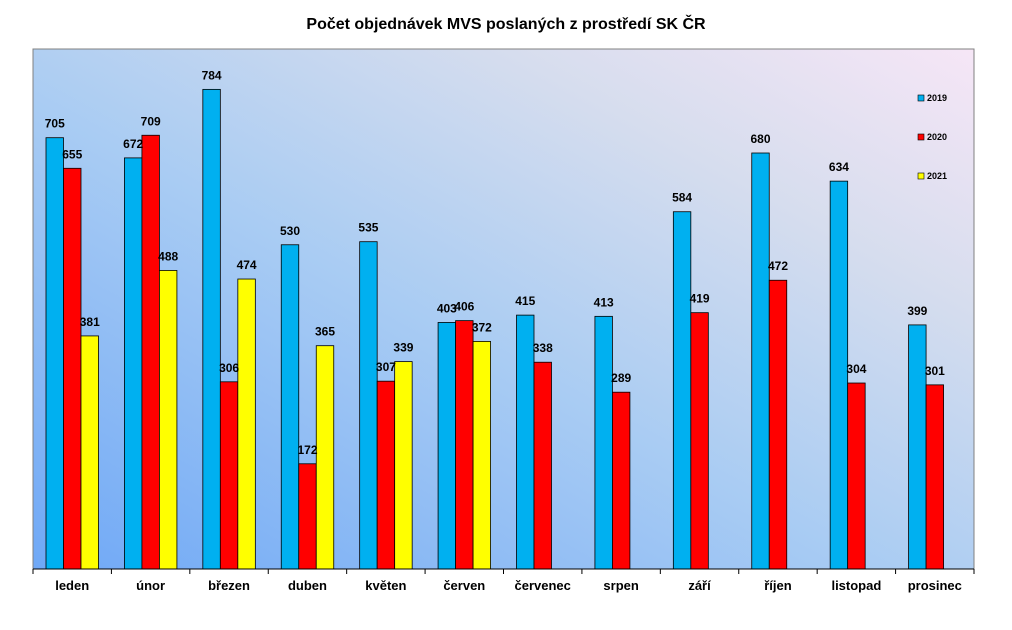 The height and width of the screenshot is (630, 1012). Describe the element at coordinates (72, 154) in the screenshot. I see `data-label-2020-leden: 655` at that location.